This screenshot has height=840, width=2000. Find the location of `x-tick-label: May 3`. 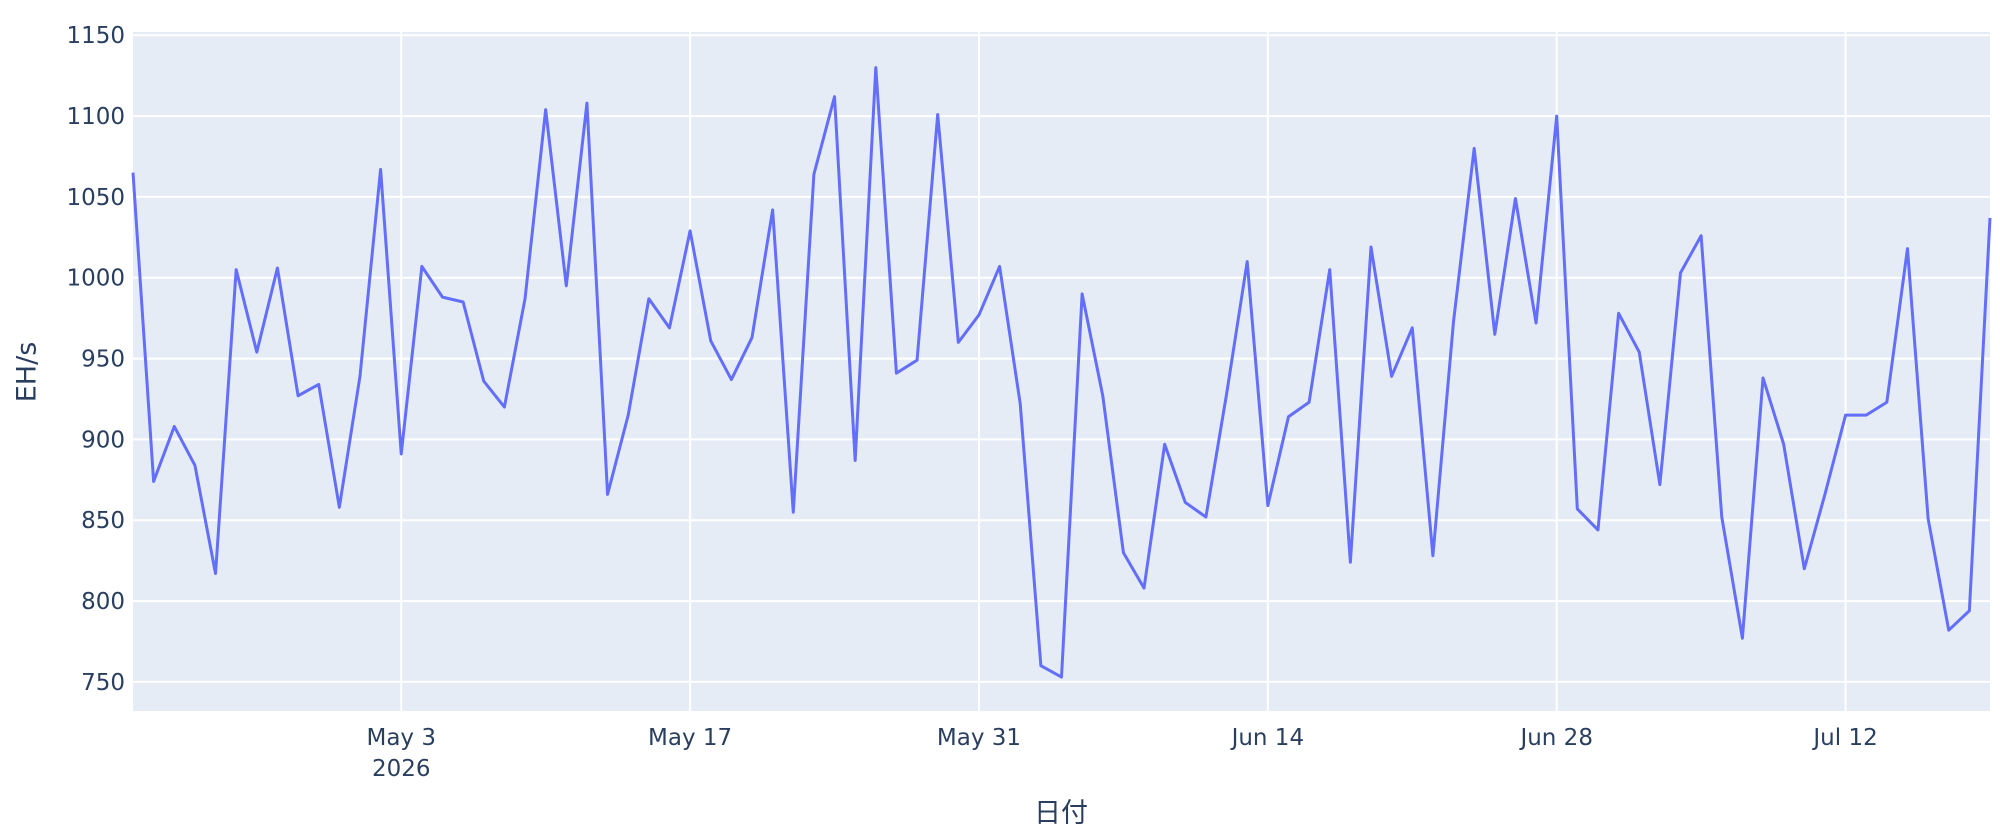

x-tick-label: May 3 is located at coordinates (401, 738).